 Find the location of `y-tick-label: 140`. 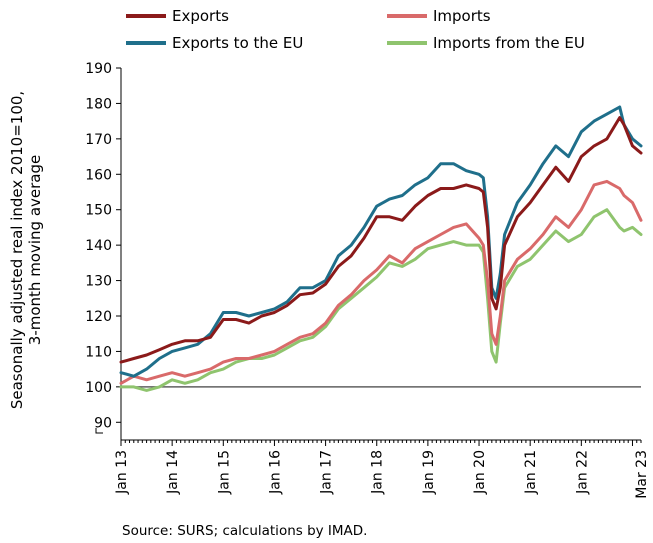

y-tick-label: 140 is located at coordinates (98, 246).